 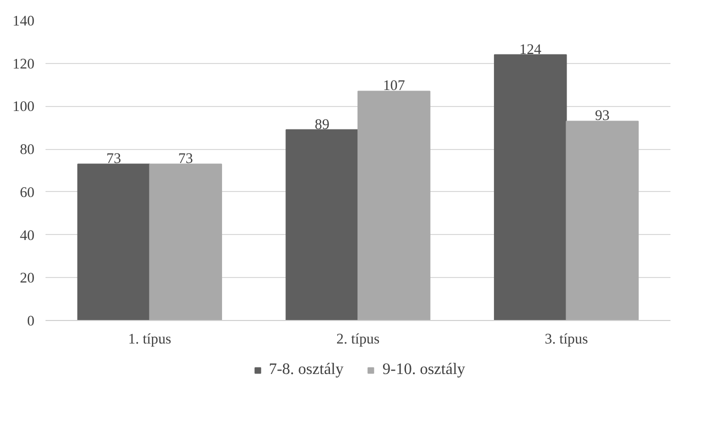 What do you see at coordinates (566, 340) in the screenshot?
I see `x-tick-label: 3. típus` at bounding box center [566, 340].